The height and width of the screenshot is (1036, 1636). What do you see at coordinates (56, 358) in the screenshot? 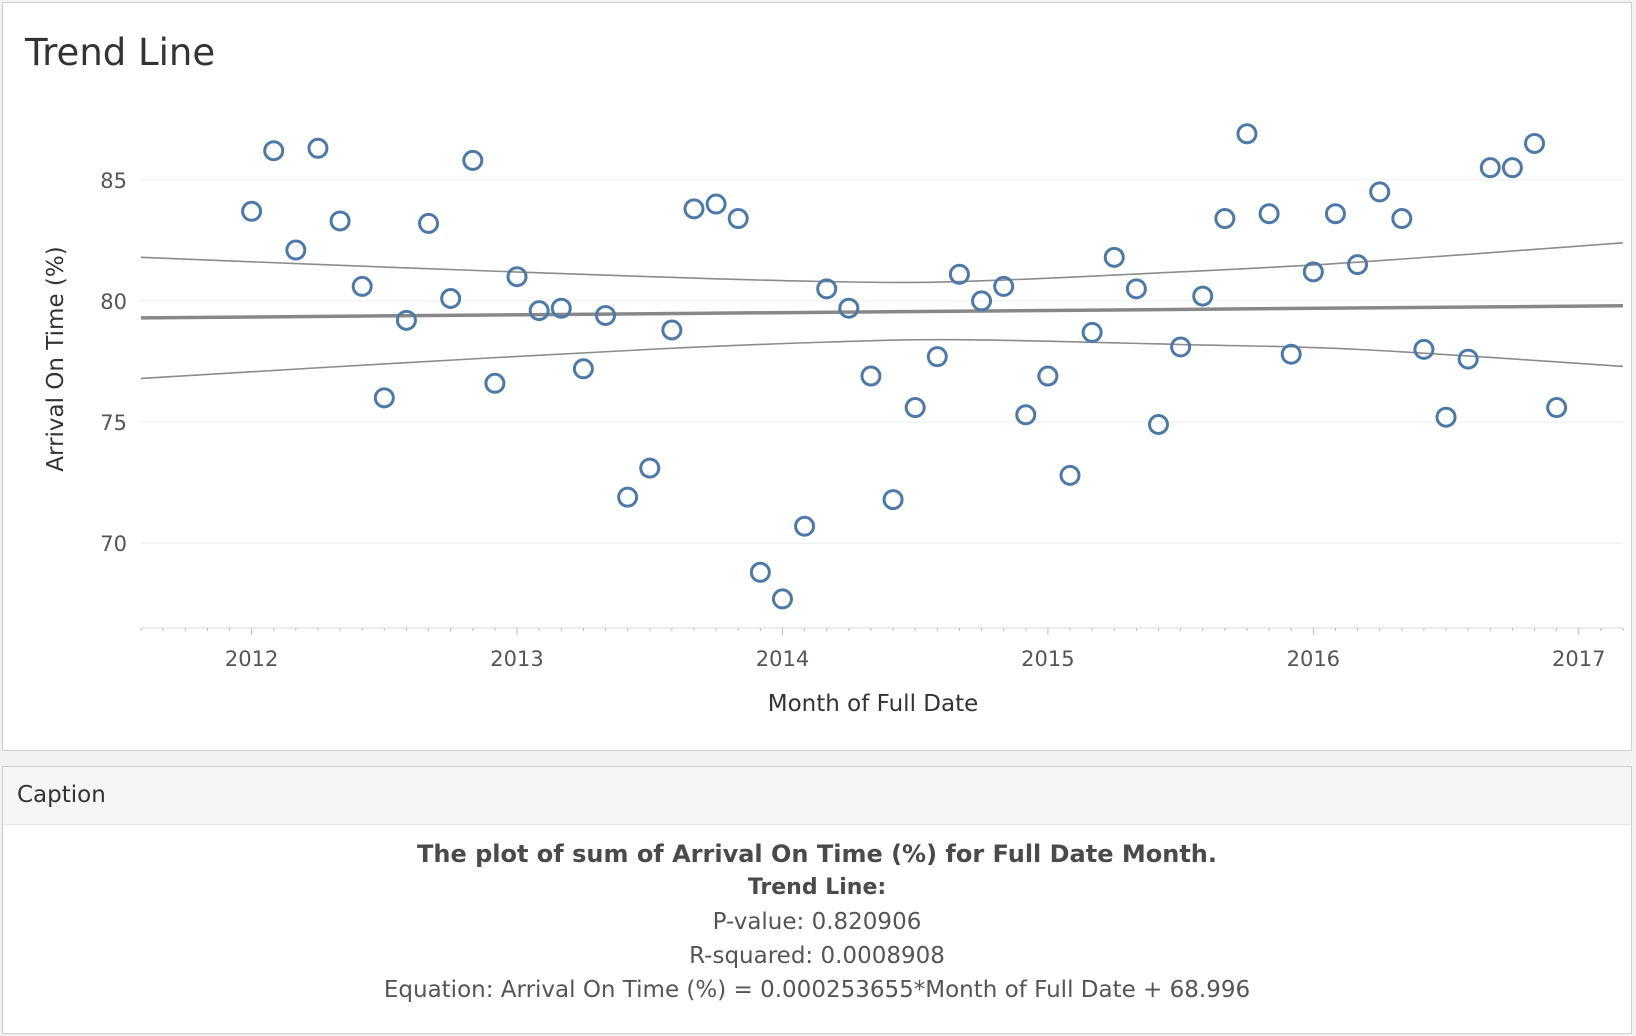
I see `y-axis-label: Arrival On Time (%)` at bounding box center [56, 358].